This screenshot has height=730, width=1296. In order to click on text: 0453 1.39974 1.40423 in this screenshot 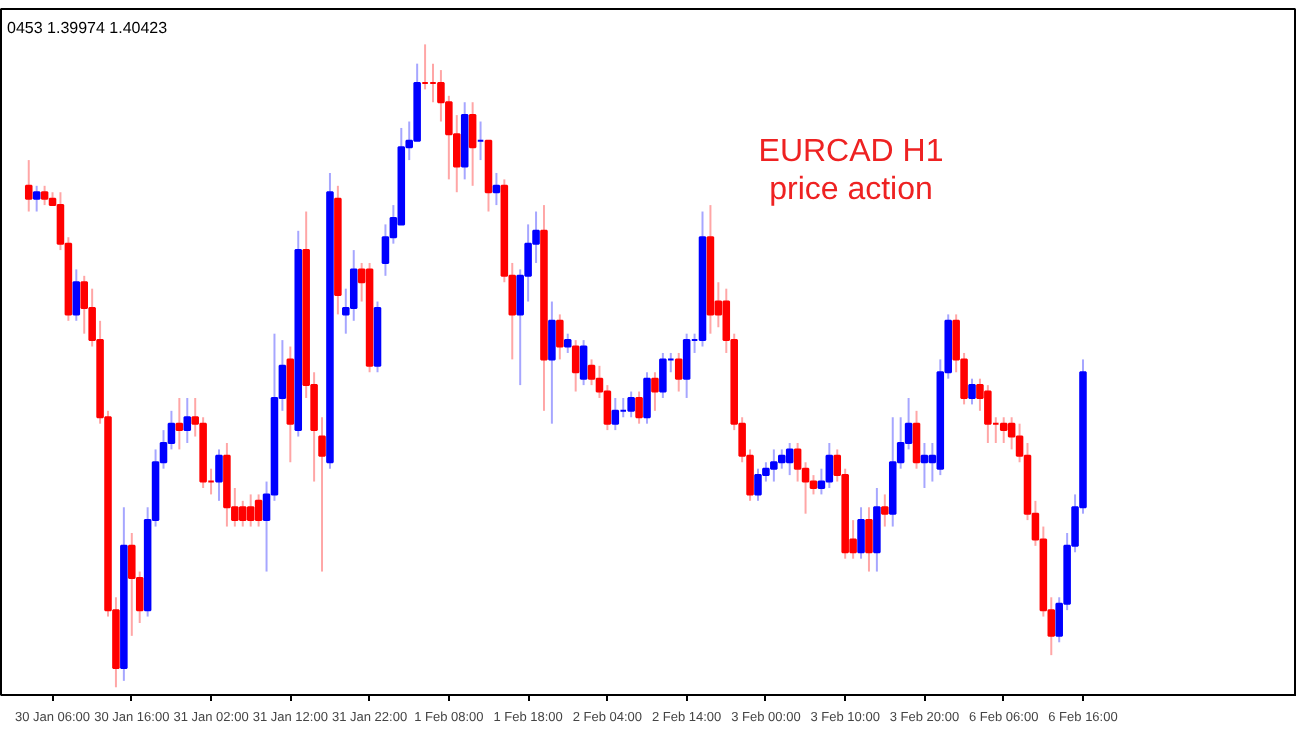, I will do `click(88, 28)`.